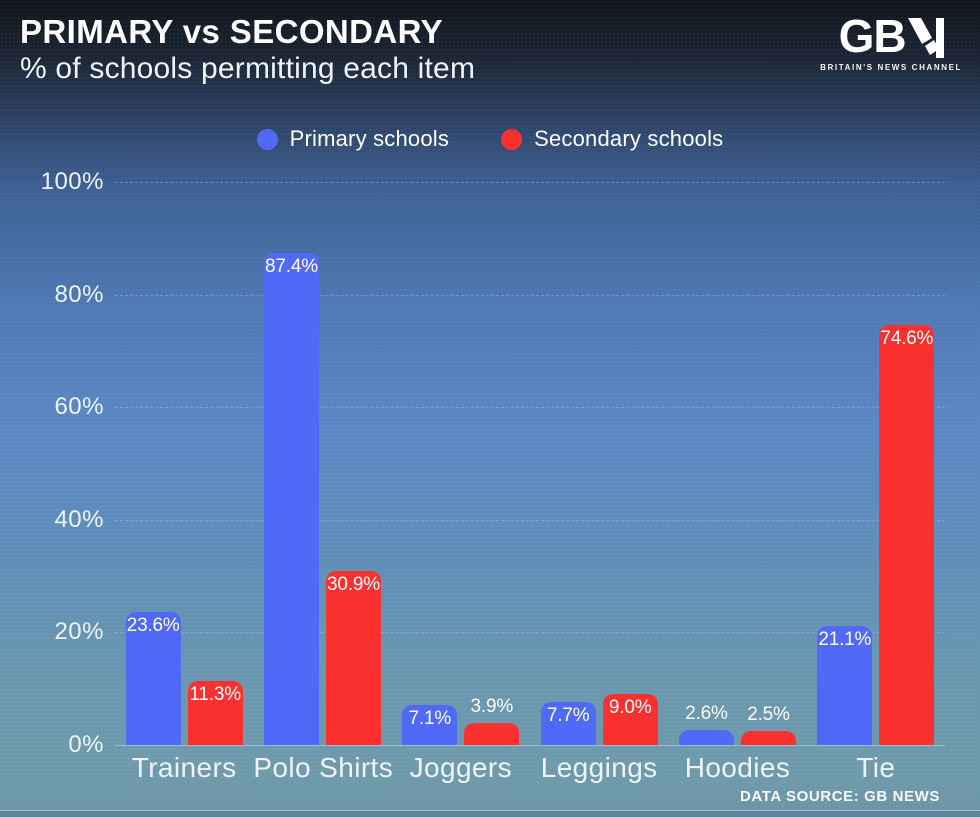  What do you see at coordinates (629, 138) in the screenshot?
I see `legend-label-secondary: Secondary schools` at bounding box center [629, 138].